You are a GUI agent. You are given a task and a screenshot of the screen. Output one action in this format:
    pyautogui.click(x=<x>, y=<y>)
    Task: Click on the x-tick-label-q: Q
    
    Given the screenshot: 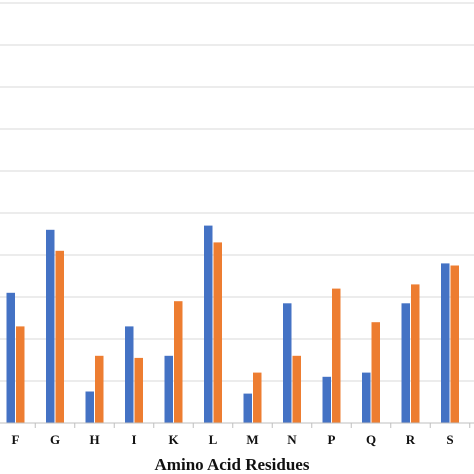 What is the action you would take?
    pyautogui.click(x=371, y=439)
    